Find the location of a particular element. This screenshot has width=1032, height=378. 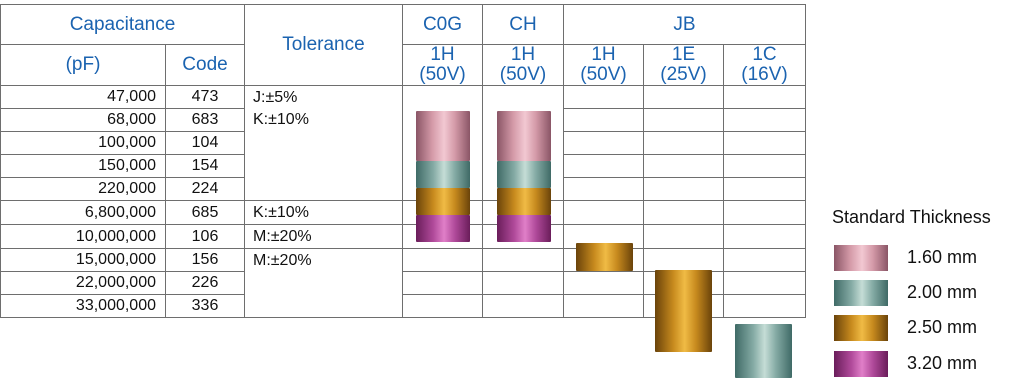

tolerance-cell: J:±5% K:±10% is located at coordinates (323, 143).